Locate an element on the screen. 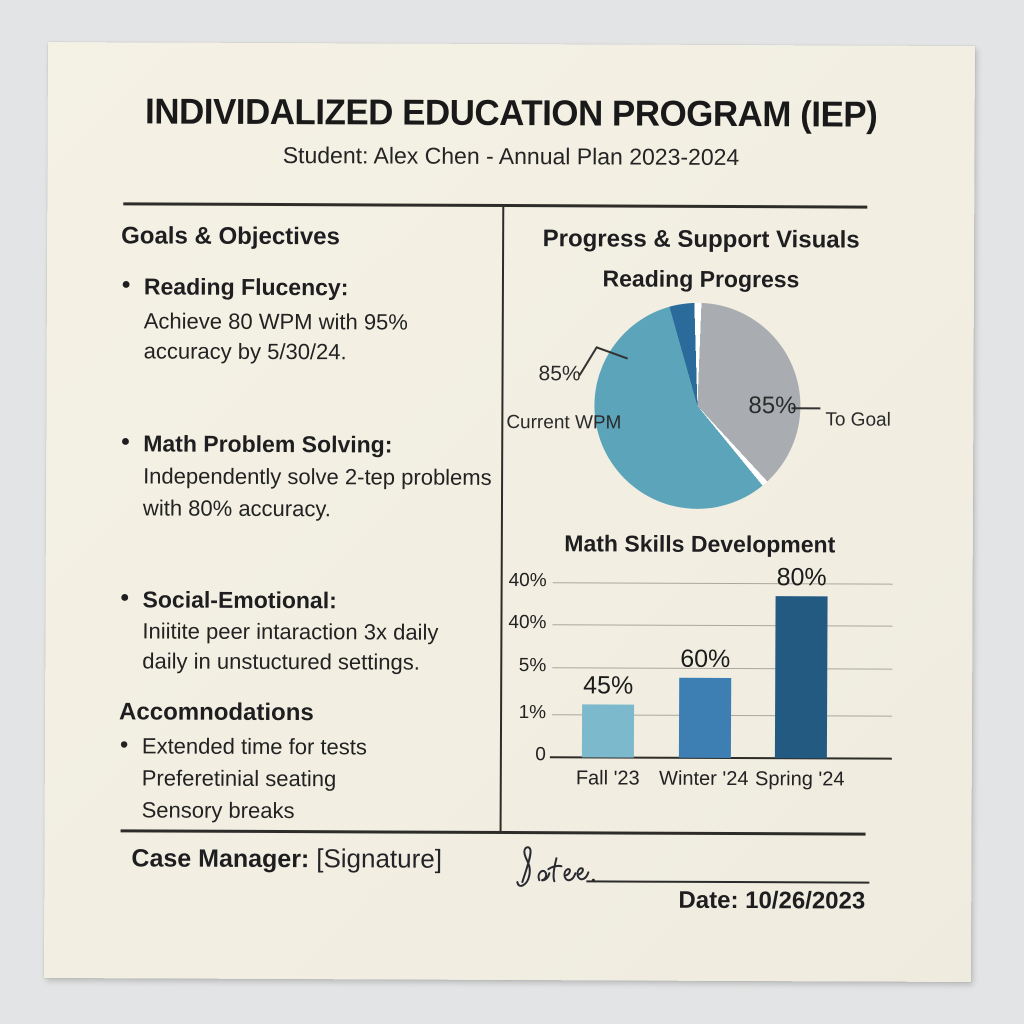 The width and height of the screenshot is (1024, 1024). progress-heading: Progress & Support Visuals is located at coordinates (701, 239).